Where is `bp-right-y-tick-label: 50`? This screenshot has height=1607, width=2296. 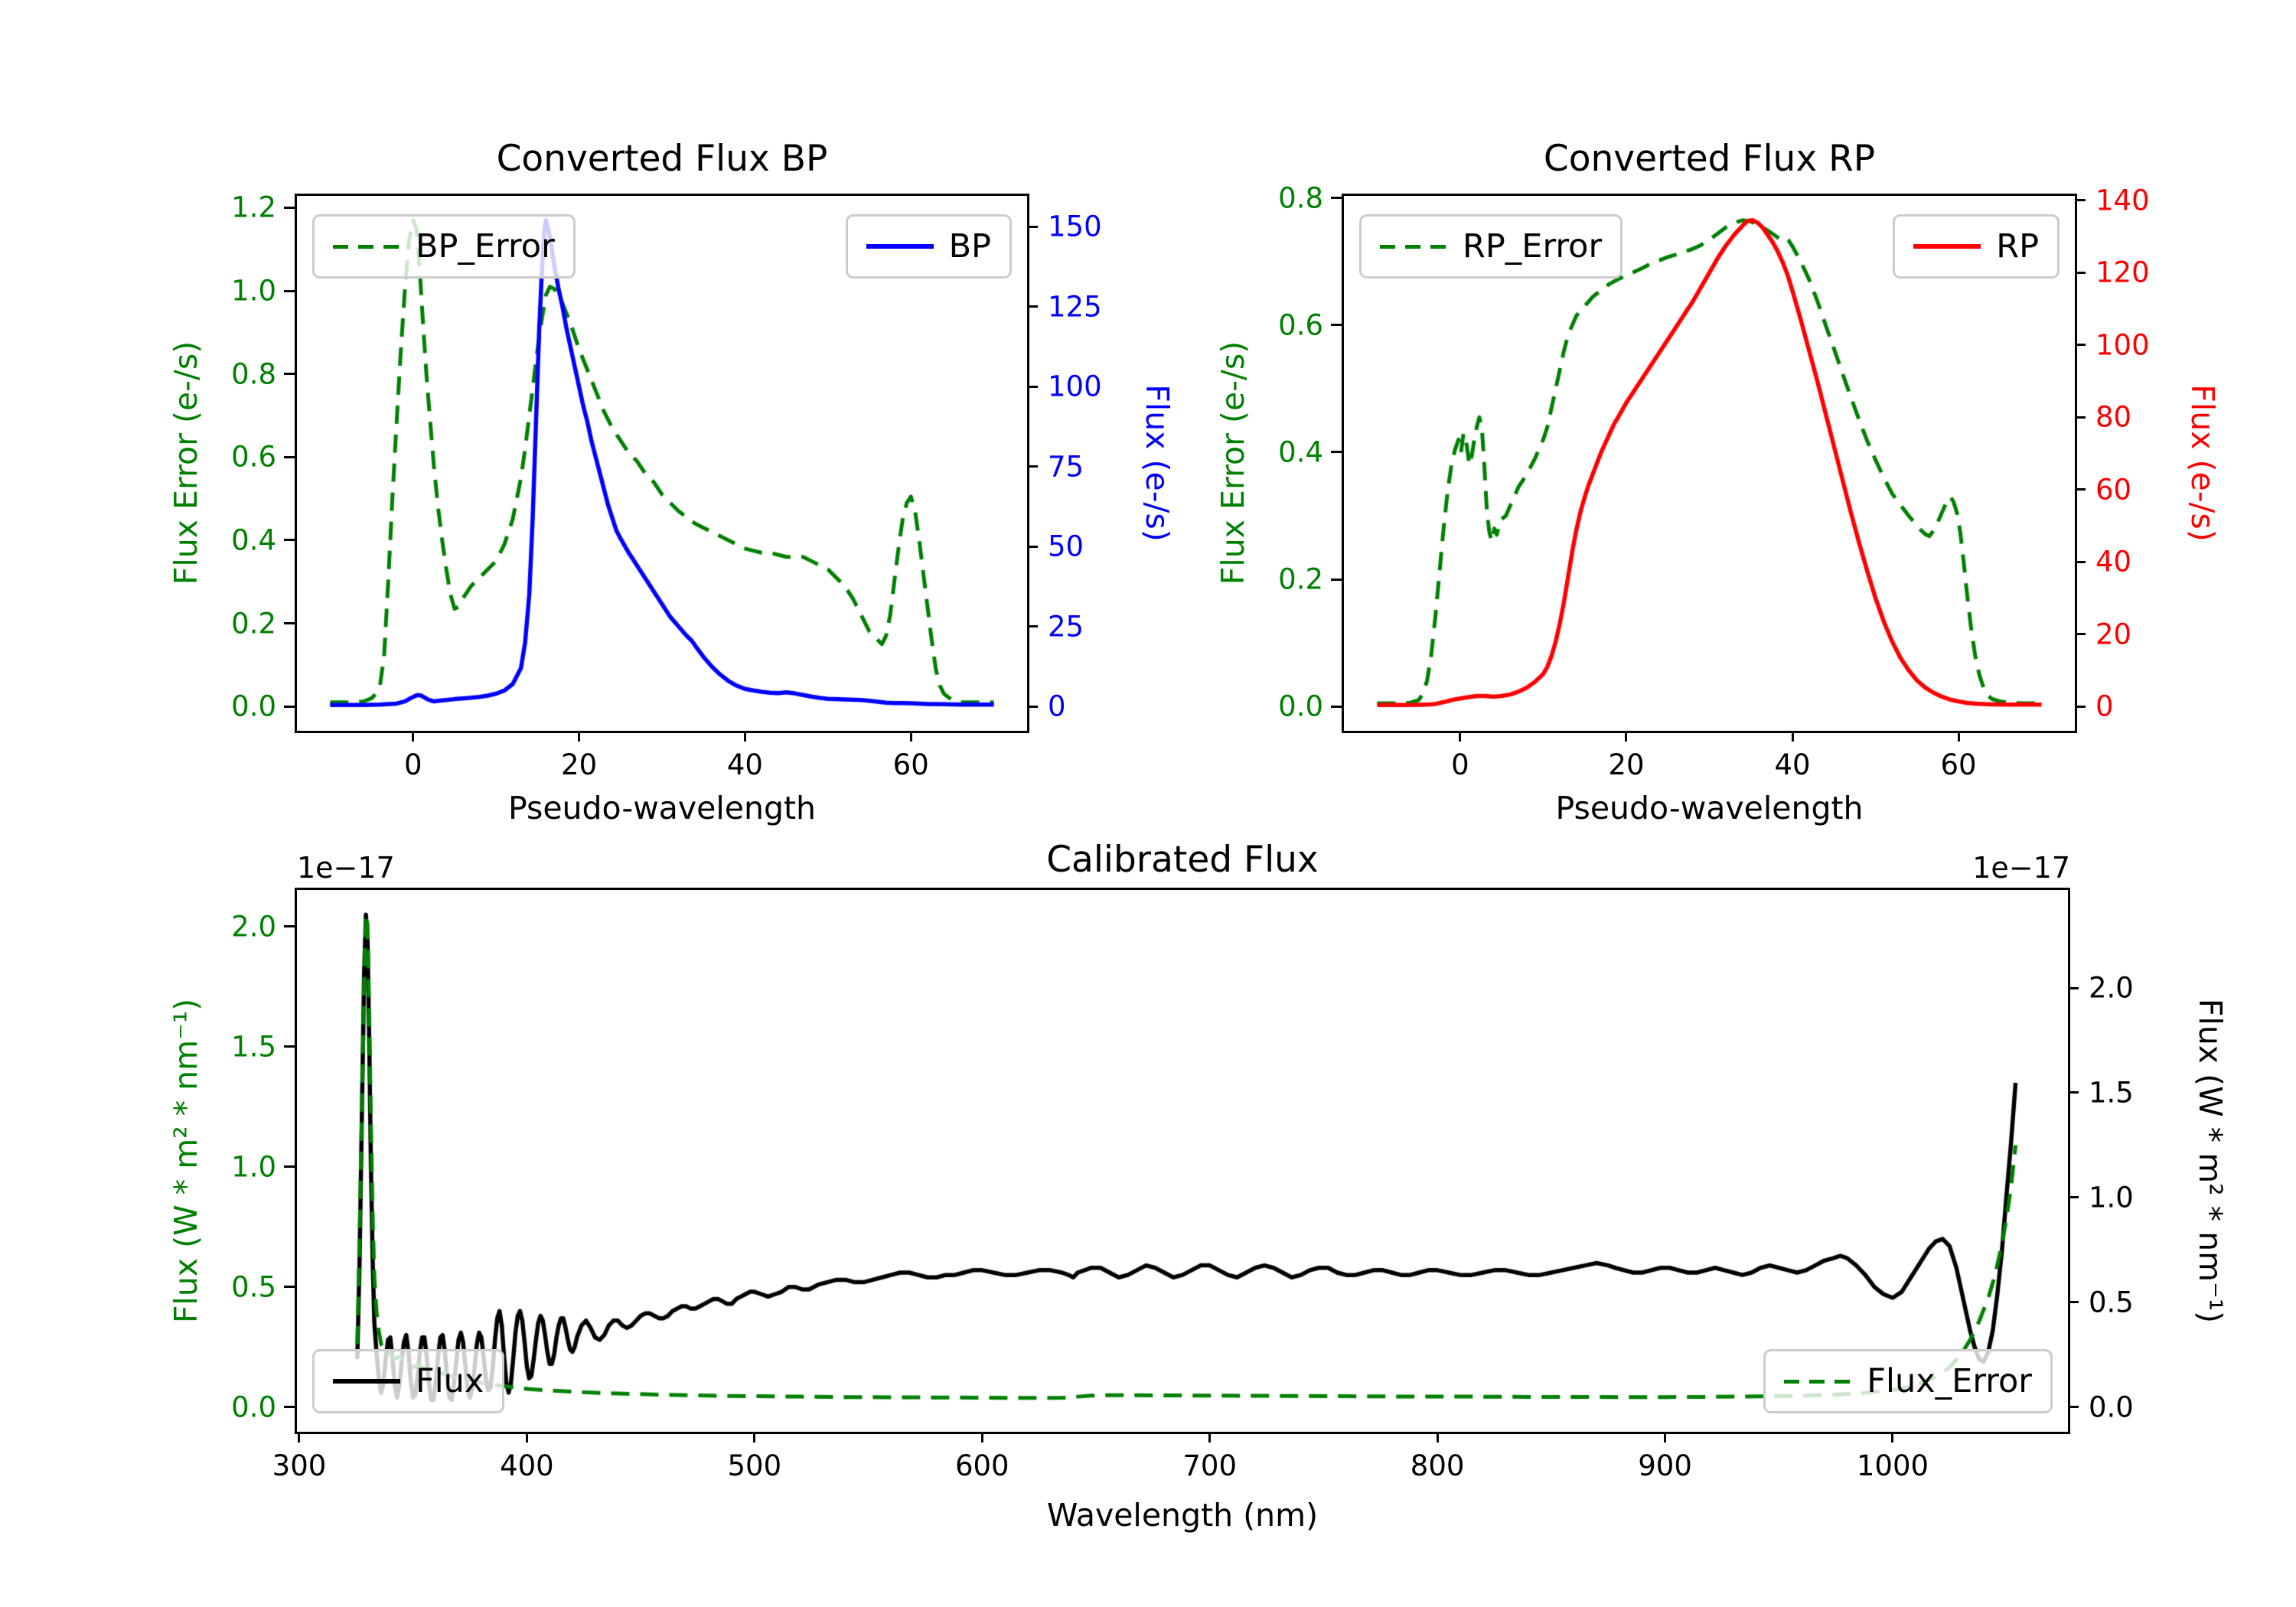
bp-right-y-tick-label: 50 is located at coordinates (1066, 546).